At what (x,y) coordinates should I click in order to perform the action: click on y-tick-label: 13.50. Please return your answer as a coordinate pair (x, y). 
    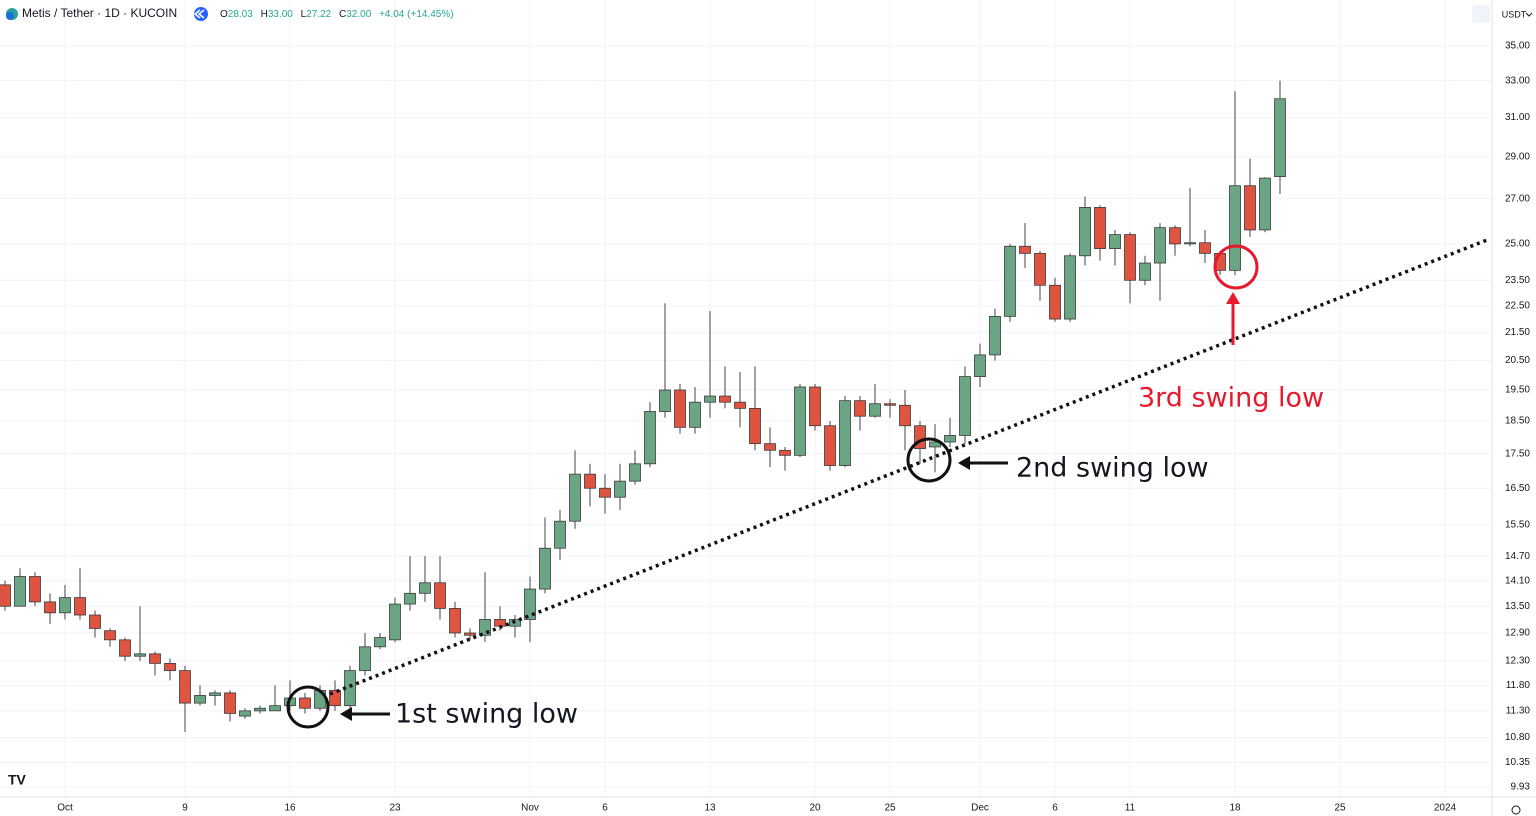
    Looking at the image, I should click on (1517, 606).